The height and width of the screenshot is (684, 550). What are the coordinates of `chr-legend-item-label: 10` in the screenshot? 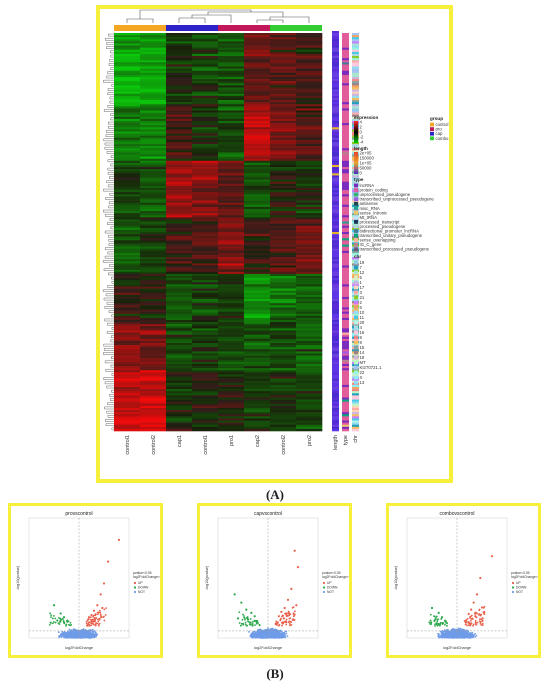 It's located at (362, 312).